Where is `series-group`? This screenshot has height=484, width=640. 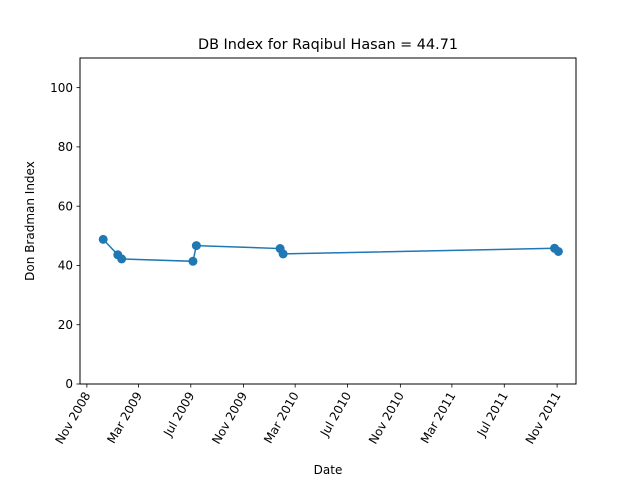 series-group is located at coordinates (330, 250).